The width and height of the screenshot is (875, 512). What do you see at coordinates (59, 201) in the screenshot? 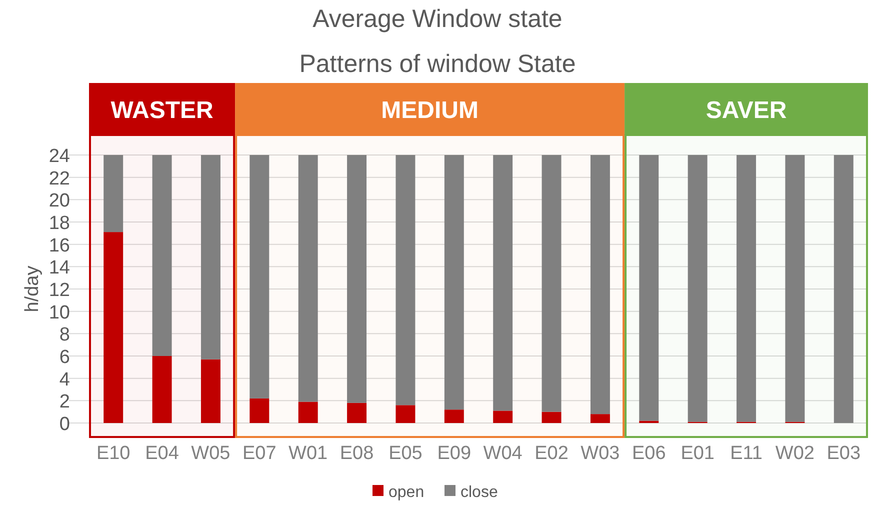
I see `y-tick-label: 20` at bounding box center [59, 201].